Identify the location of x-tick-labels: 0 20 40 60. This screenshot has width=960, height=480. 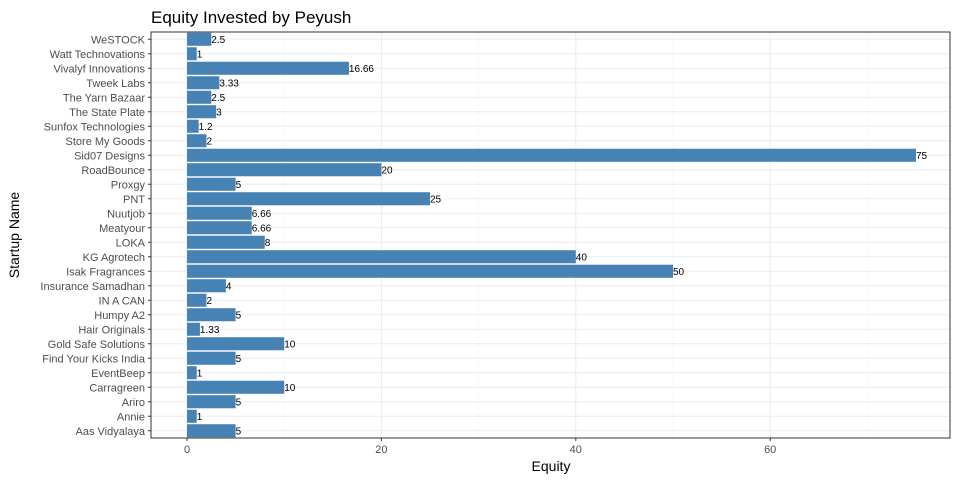
(480, 447).